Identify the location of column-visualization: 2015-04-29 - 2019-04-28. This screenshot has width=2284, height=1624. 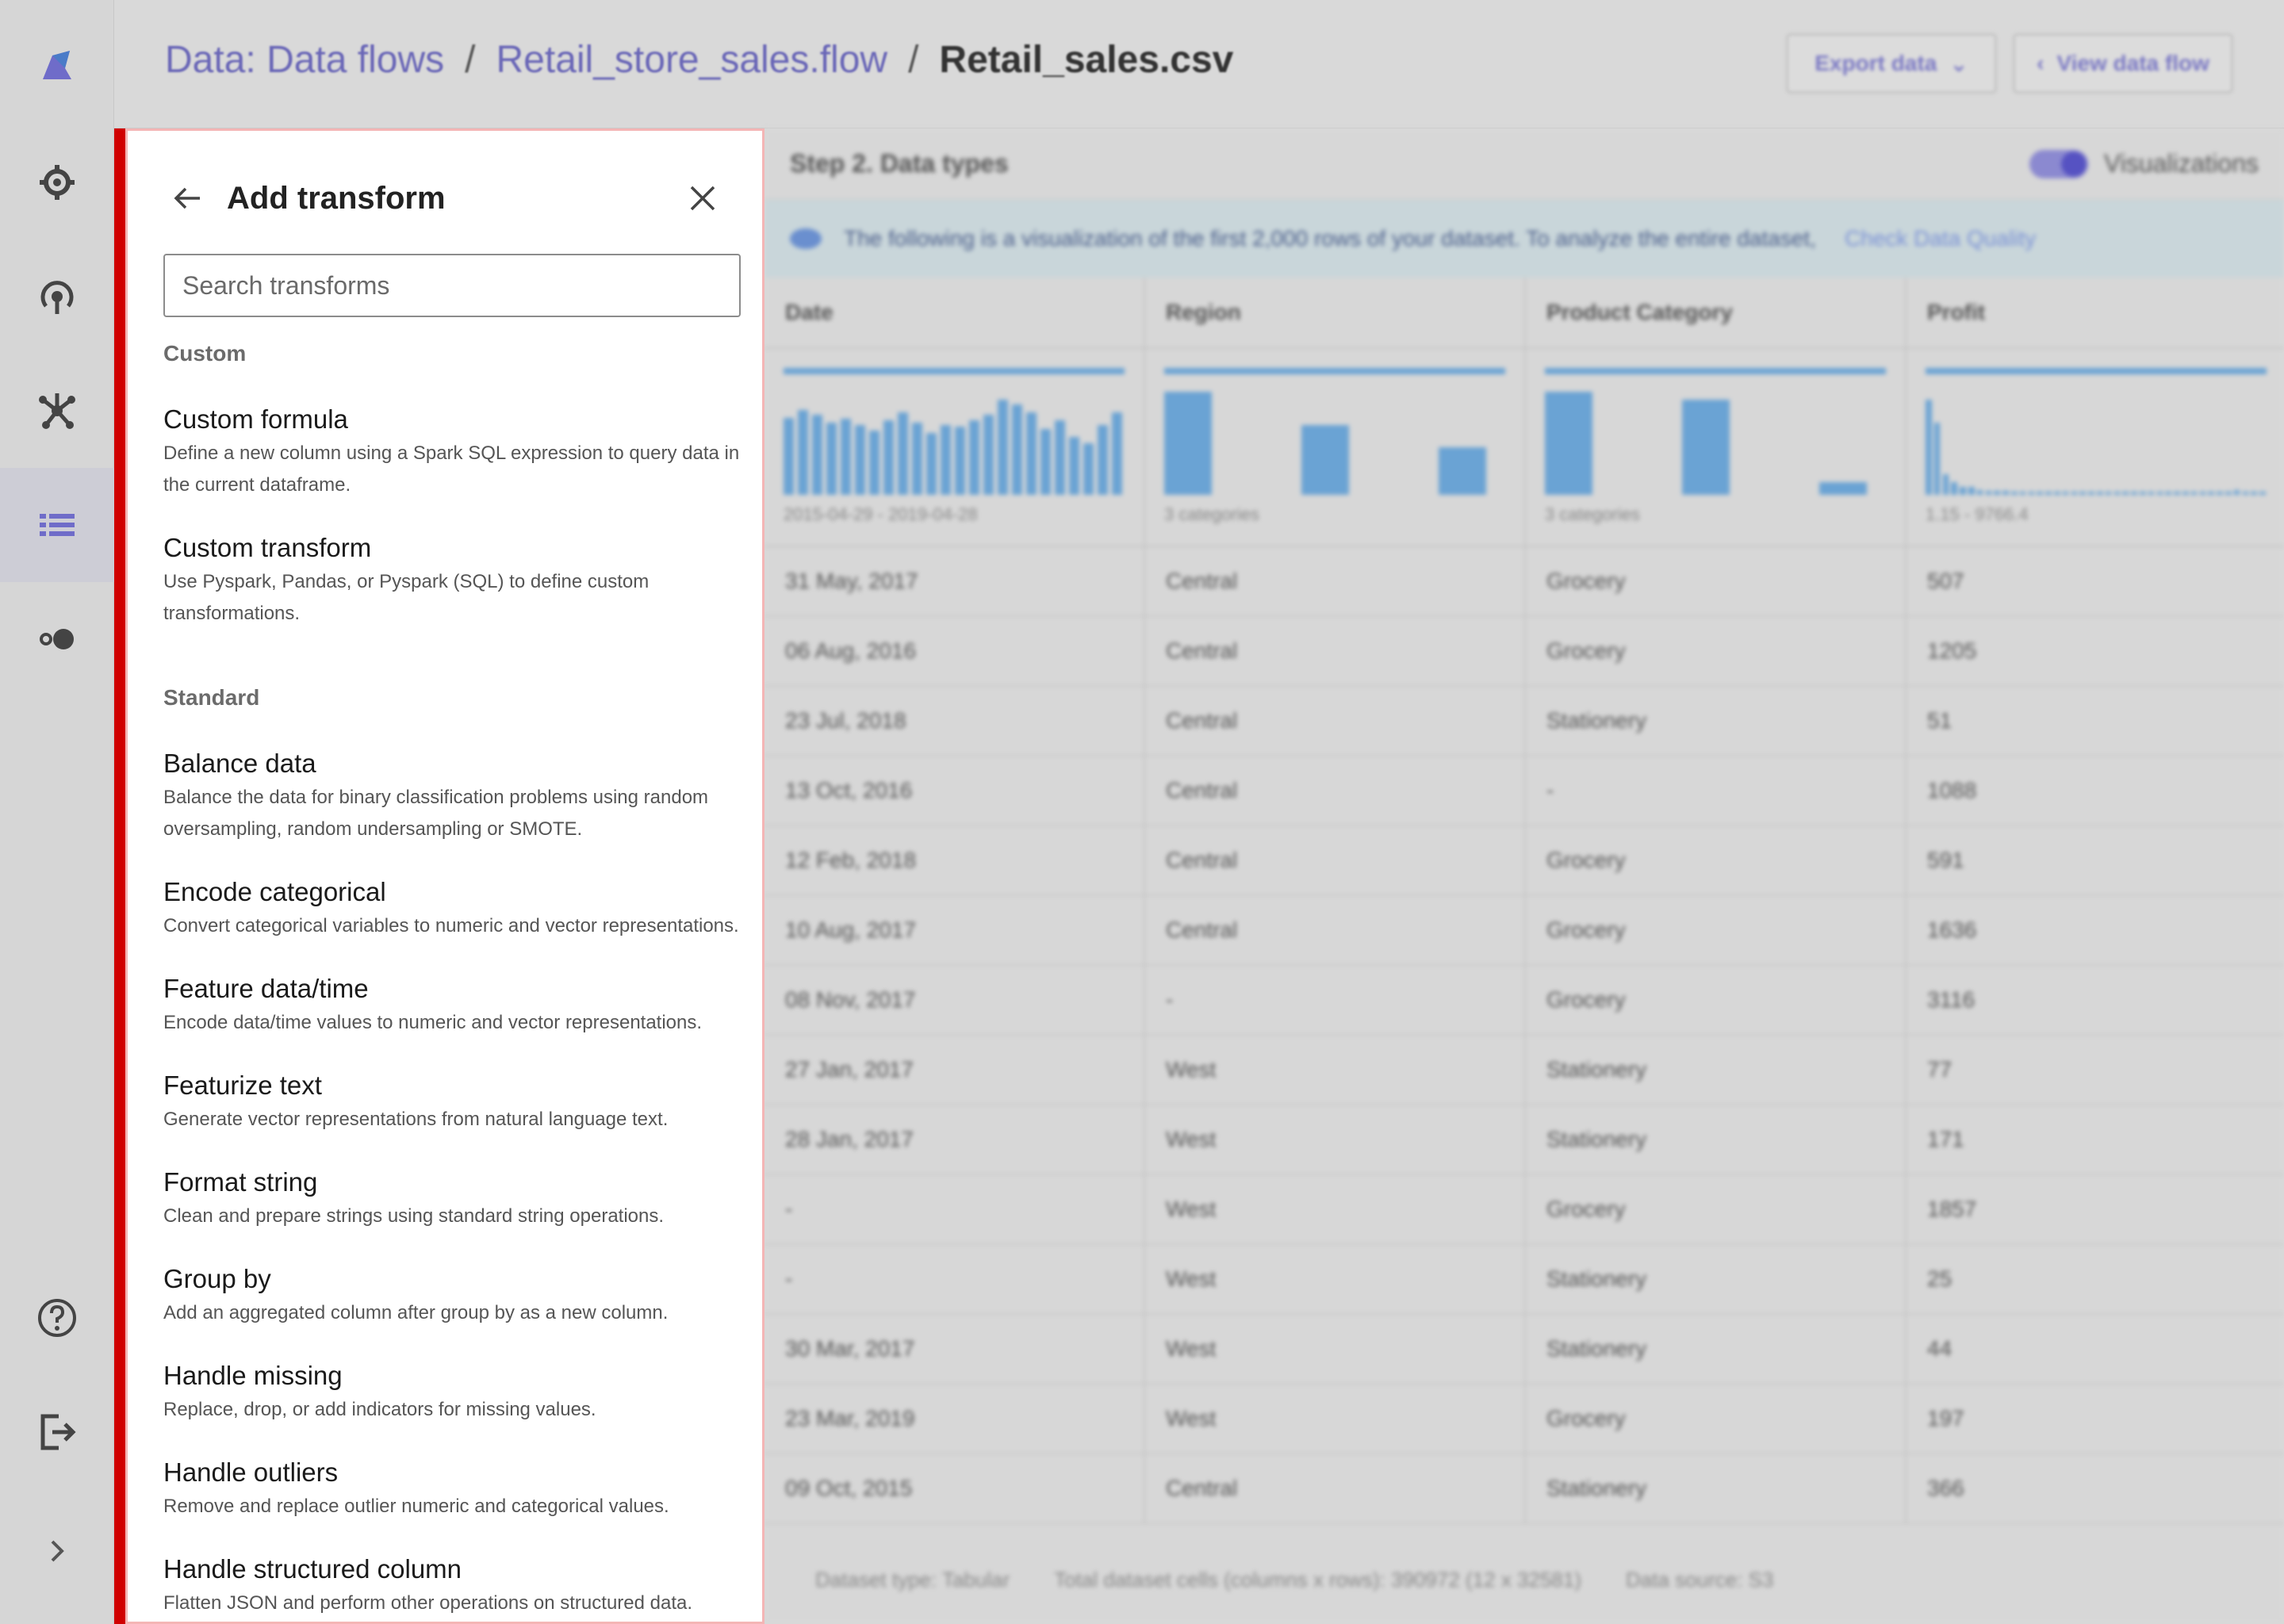
(955, 448).